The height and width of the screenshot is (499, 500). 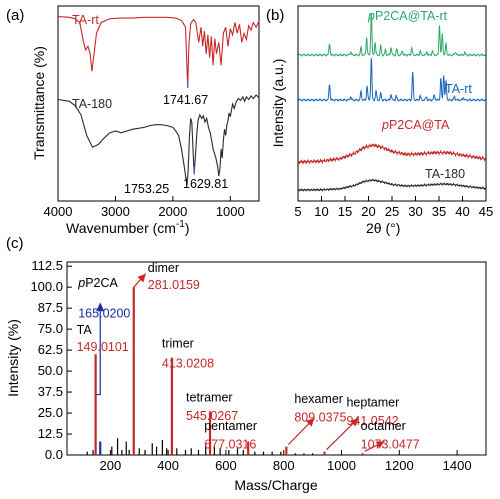 What do you see at coordinates (391, 154) in the screenshot?
I see `panel-b-series-pp2ca-ta` at bounding box center [391, 154].